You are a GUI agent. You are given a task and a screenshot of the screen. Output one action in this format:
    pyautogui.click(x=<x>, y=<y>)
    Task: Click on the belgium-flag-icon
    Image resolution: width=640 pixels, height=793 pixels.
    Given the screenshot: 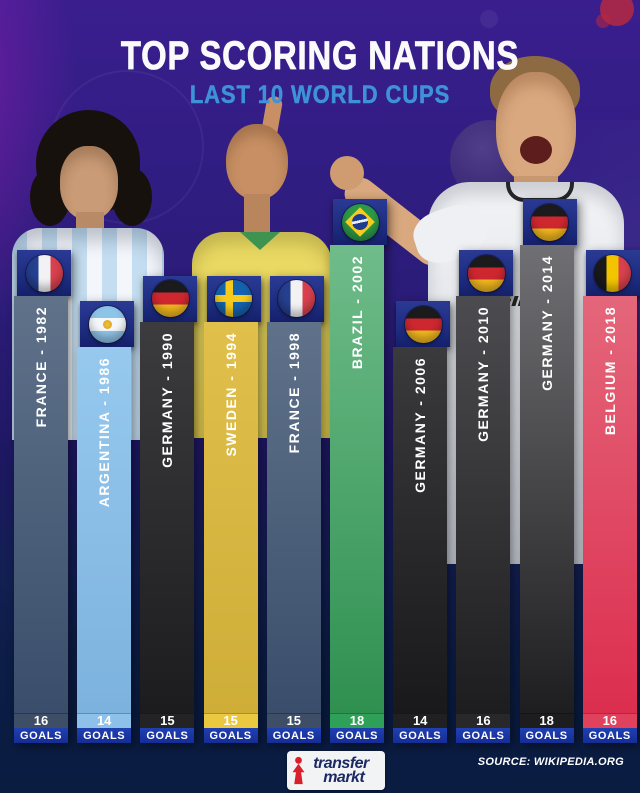 What is the action you would take?
    pyautogui.click(x=613, y=273)
    